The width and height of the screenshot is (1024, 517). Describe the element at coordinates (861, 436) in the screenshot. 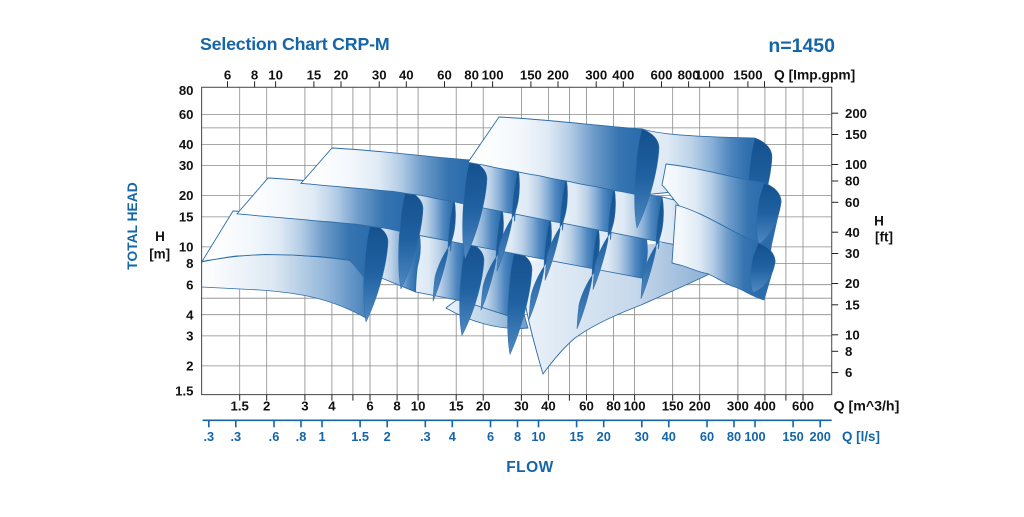

I see `svg-text: Q [l/s]` at that location.